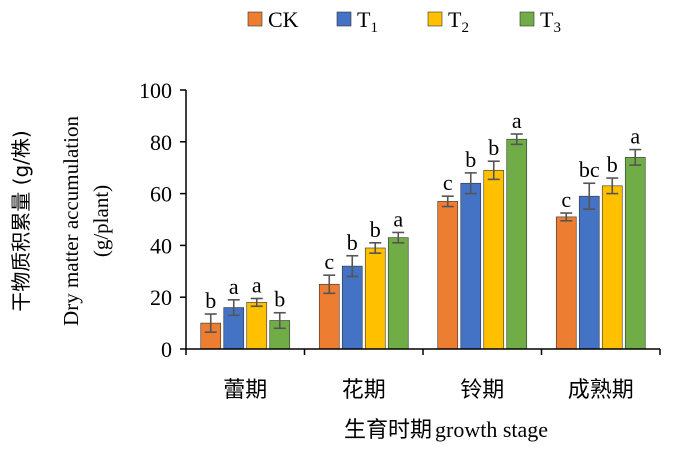  I want to click on x-tick-label: 蕾期, so click(245, 390).